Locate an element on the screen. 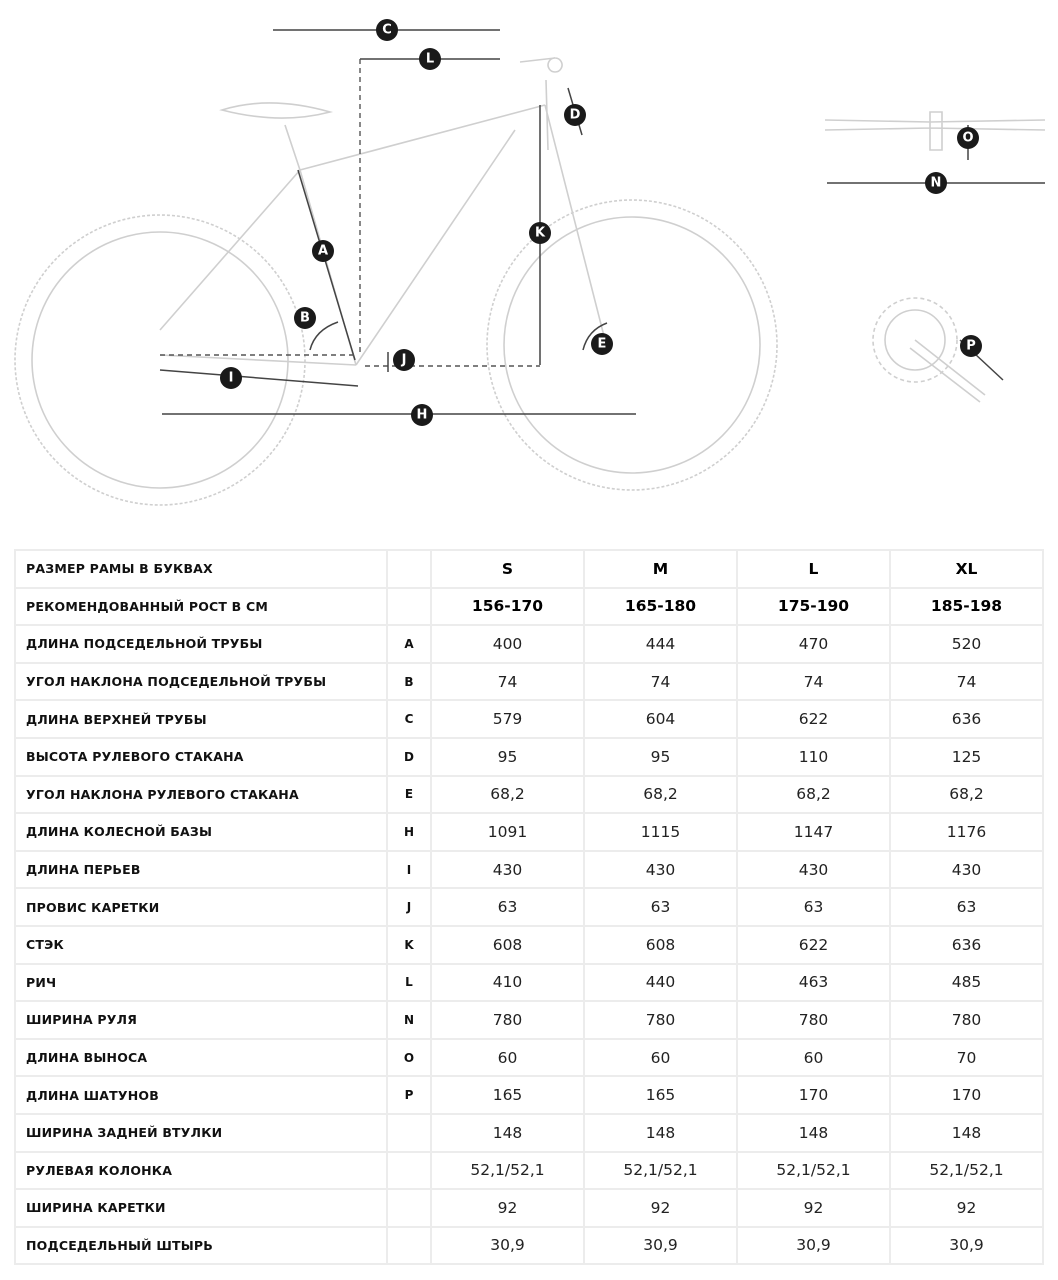 Image resolution: width=1058 pixels, height=1280 pixels. cell-size-l: 92 is located at coordinates (813, 1208).